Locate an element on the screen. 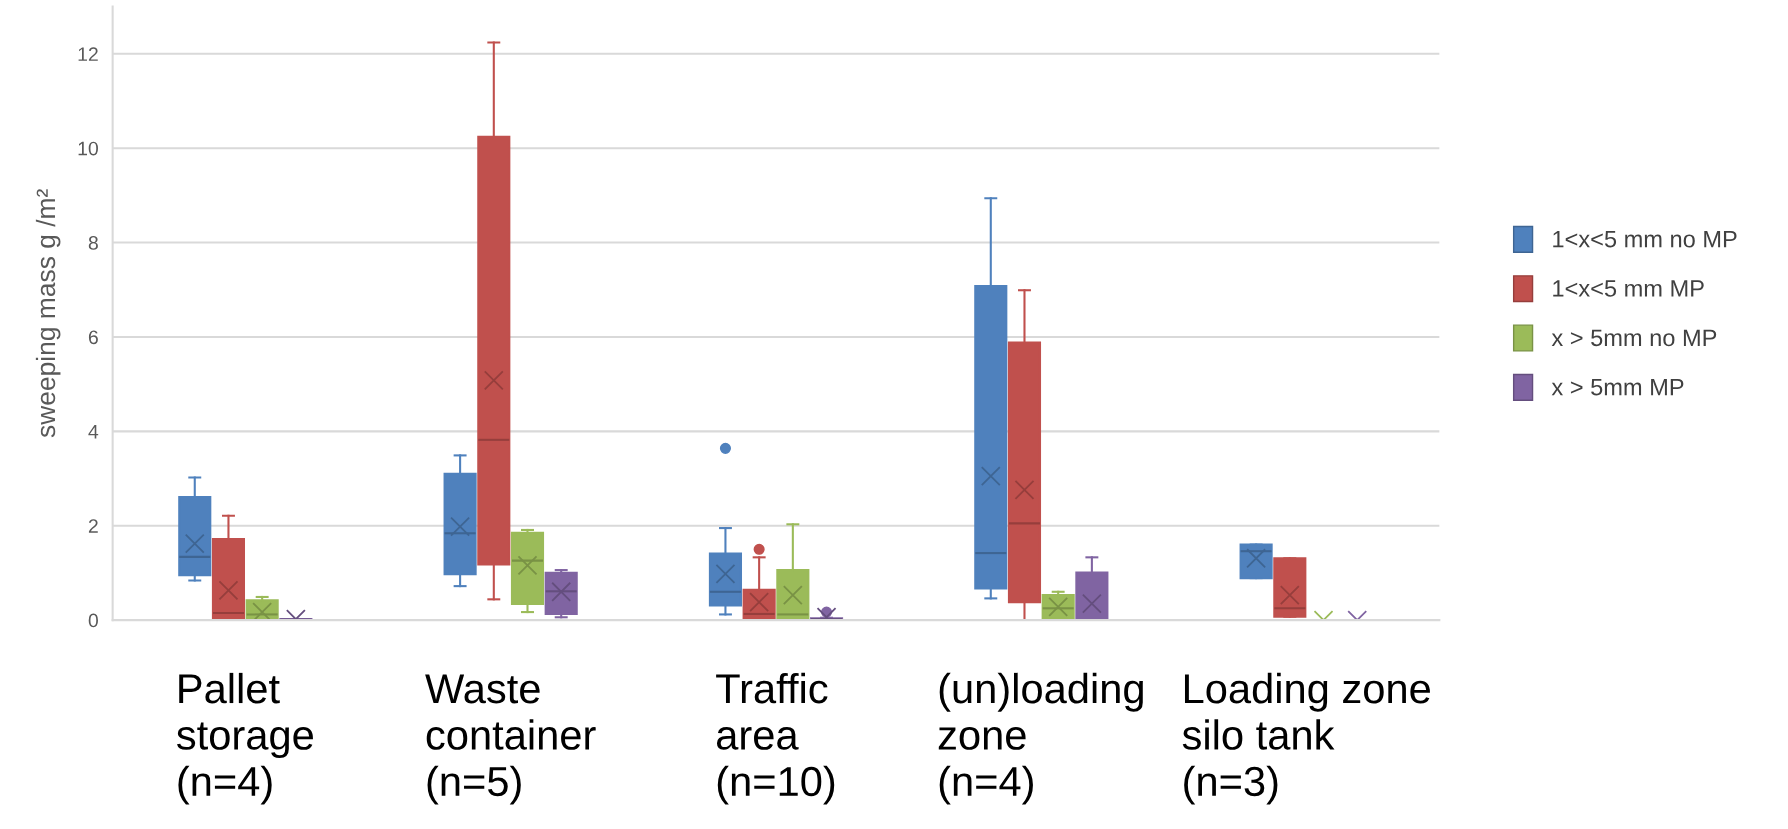 The height and width of the screenshot is (829, 1788). x-tick-label: Traffic area (n=10) is located at coordinates (775, 738).